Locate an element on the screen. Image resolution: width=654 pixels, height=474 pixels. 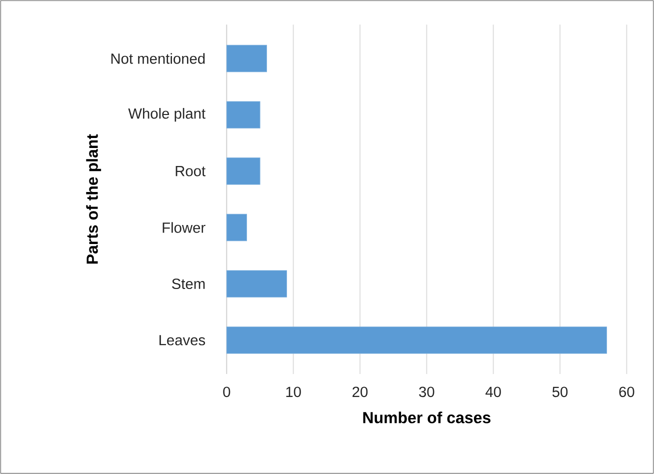
y-tick-label: Not mentioned is located at coordinates (158, 58).